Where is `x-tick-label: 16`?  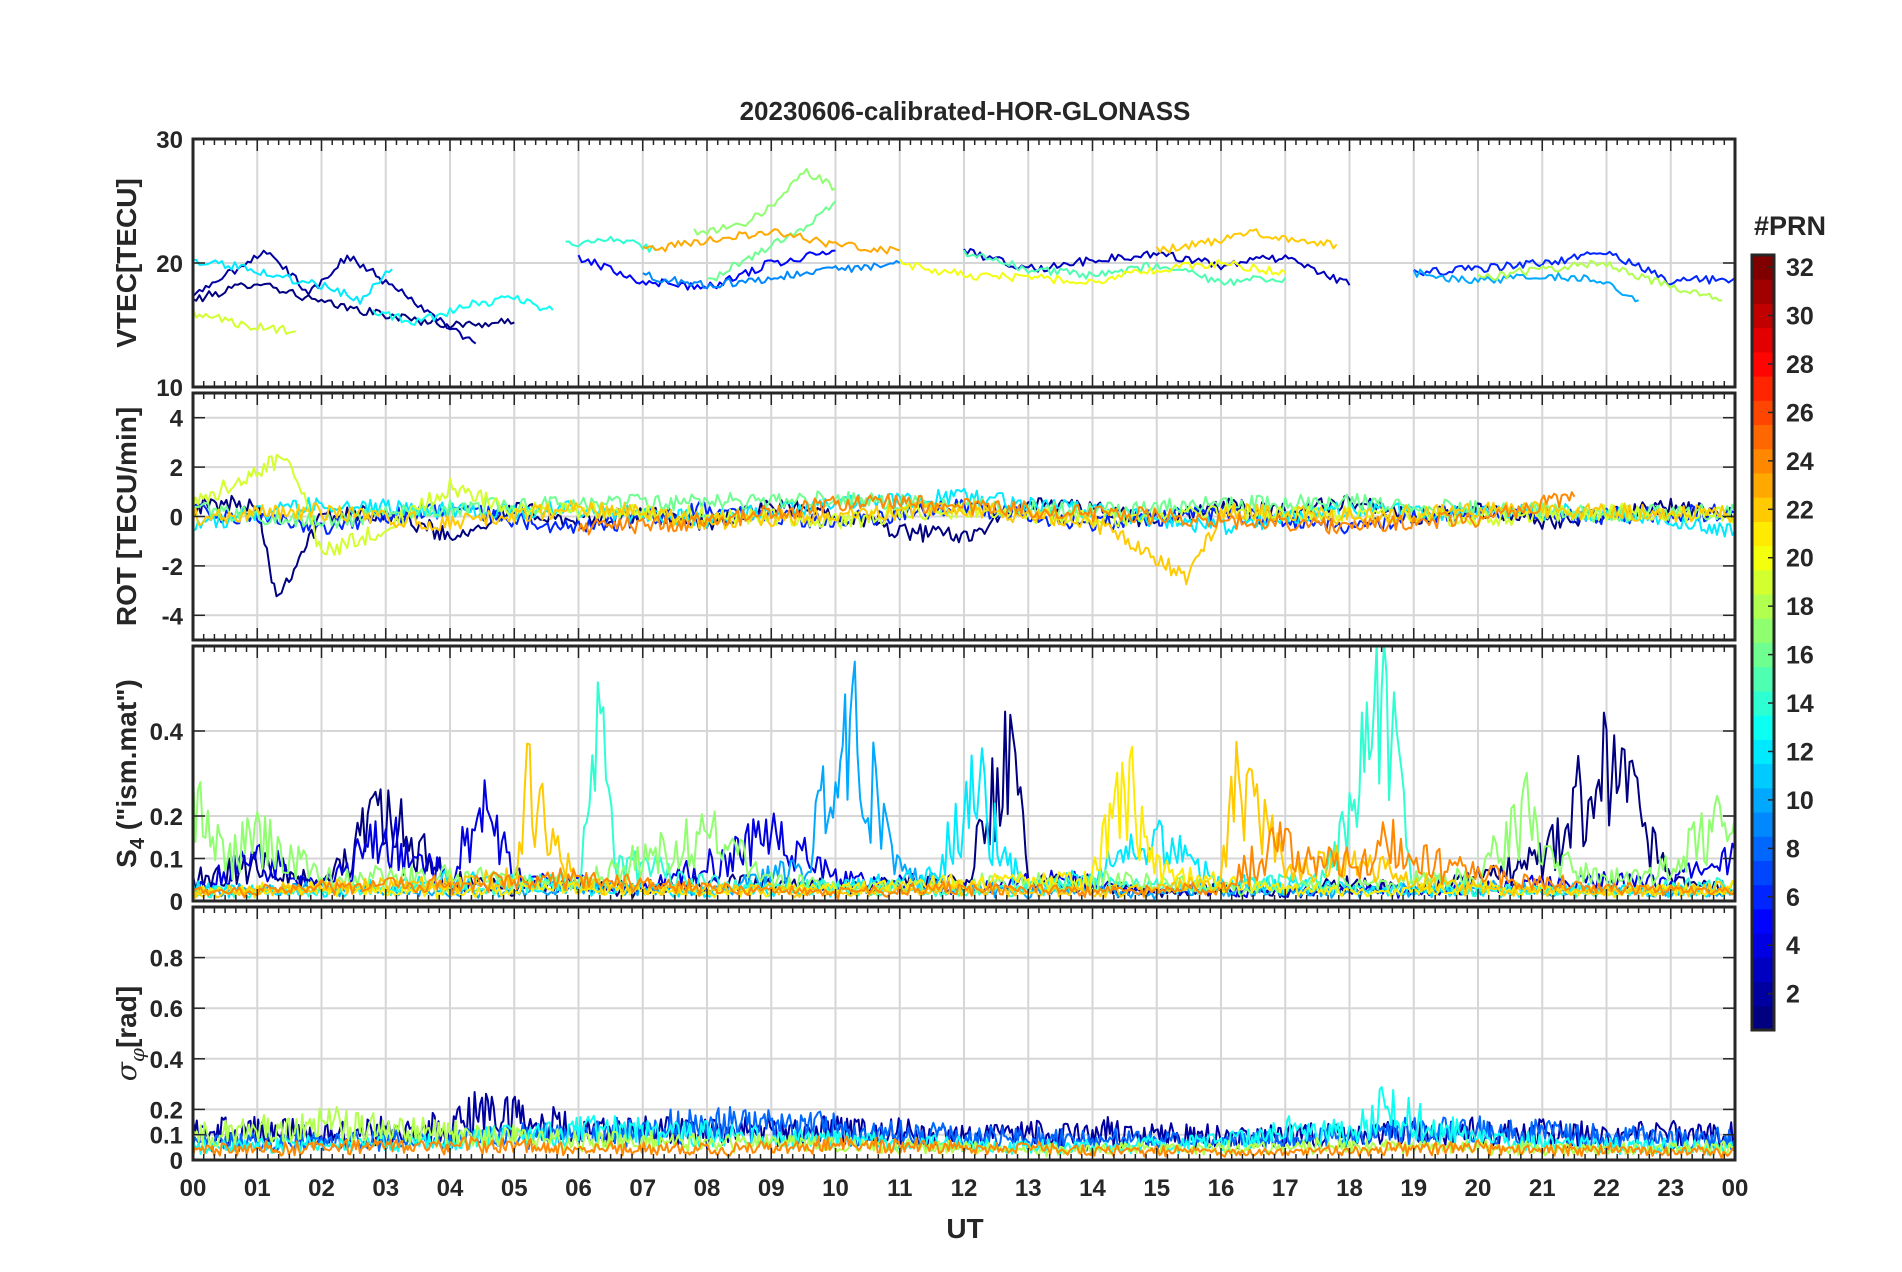
x-tick-label: 16 is located at coordinates (1221, 1188).